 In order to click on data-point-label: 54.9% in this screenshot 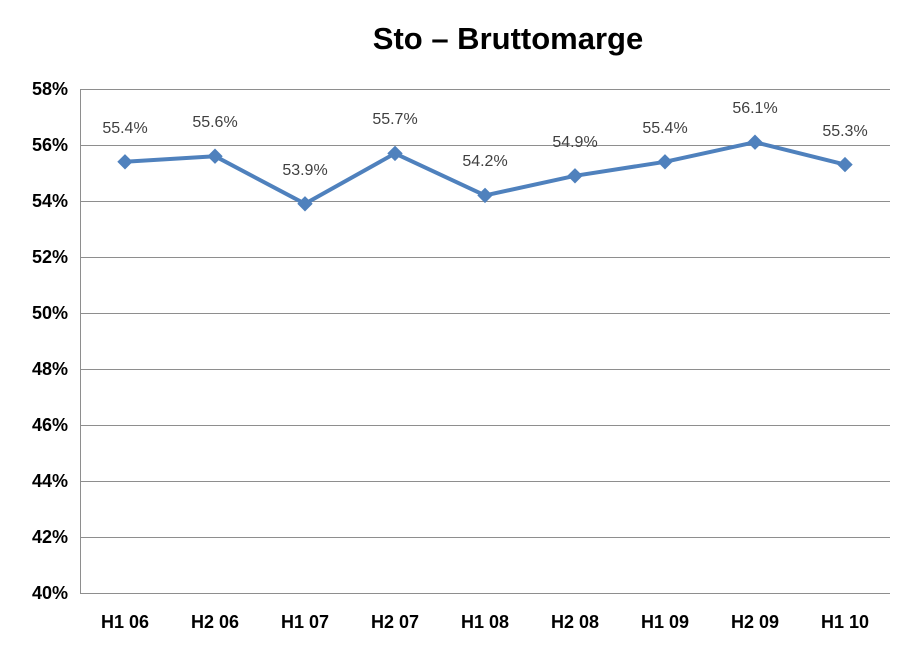, I will do `click(575, 142)`.